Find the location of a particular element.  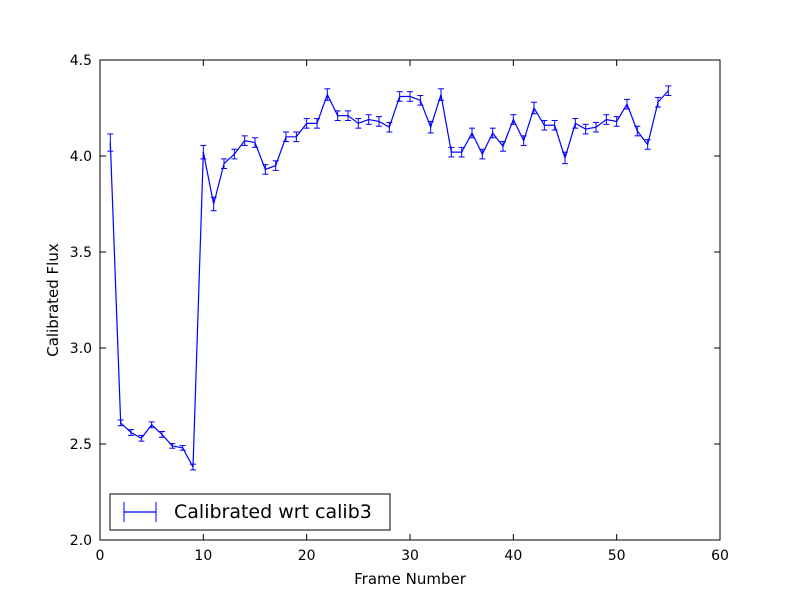

y-tick-label: 4.5 is located at coordinates (81, 61).